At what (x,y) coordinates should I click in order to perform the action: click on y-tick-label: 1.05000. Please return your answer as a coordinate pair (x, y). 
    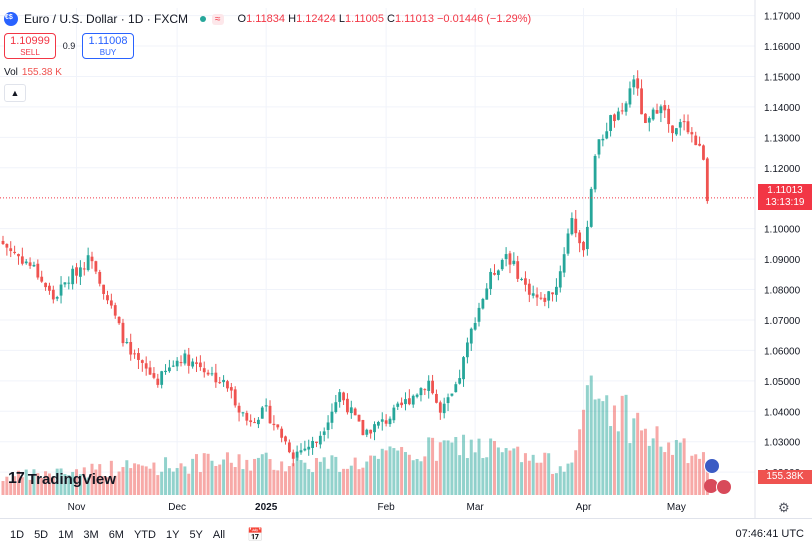
    Looking at the image, I should click on (782, 382).